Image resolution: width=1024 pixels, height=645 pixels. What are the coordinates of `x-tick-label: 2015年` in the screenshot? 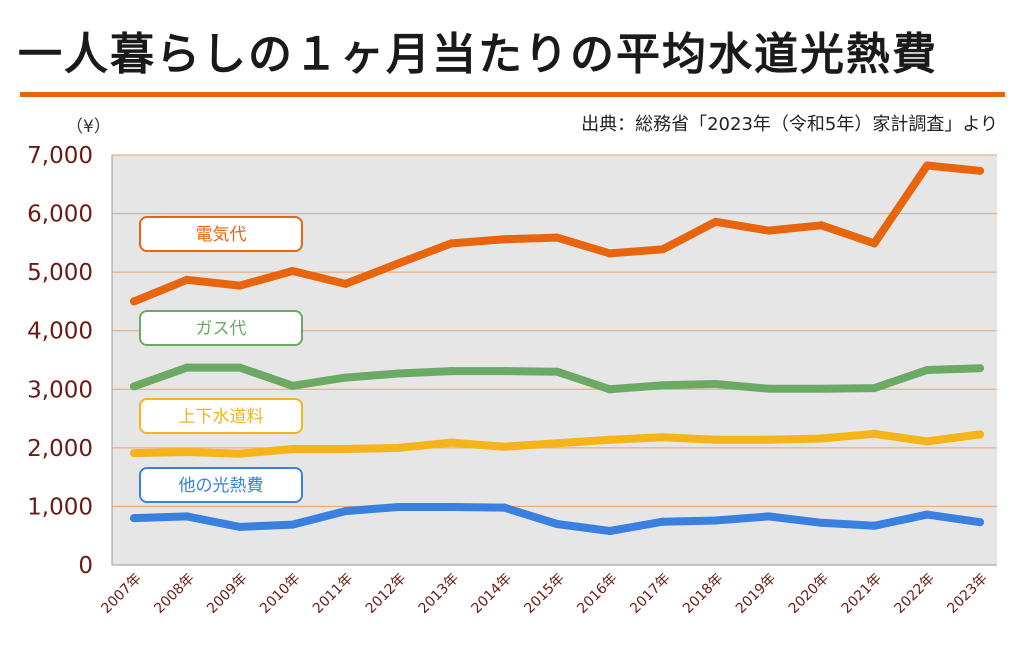 It's located at (544, 594).